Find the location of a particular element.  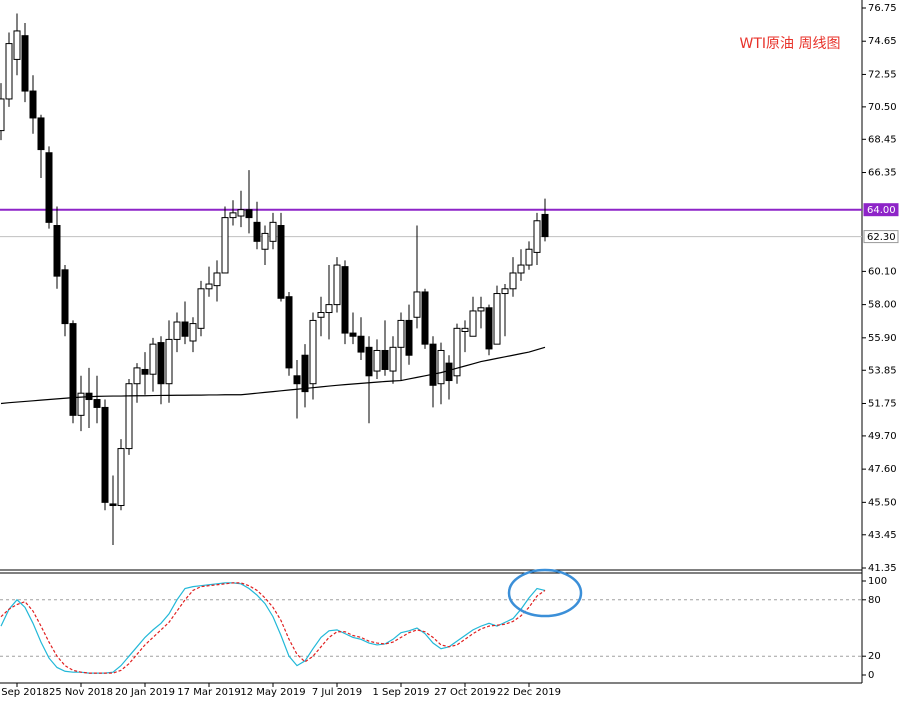

y-tick-label: 45.50 is located at coordinates (882, 502).